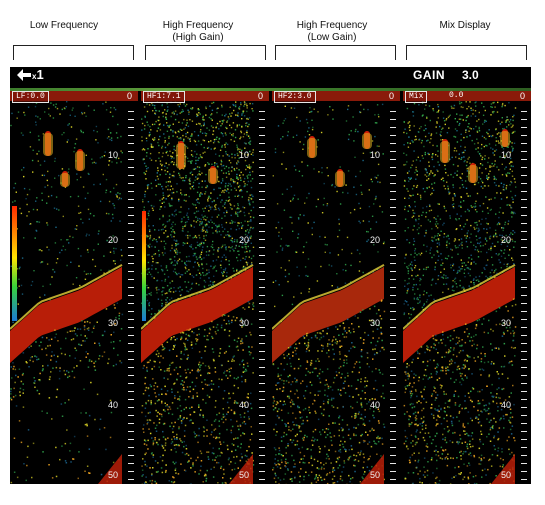 This screenshot has width=545, height=505. I want to click on caption-mix-display: Mix Display, so click(465, 25).